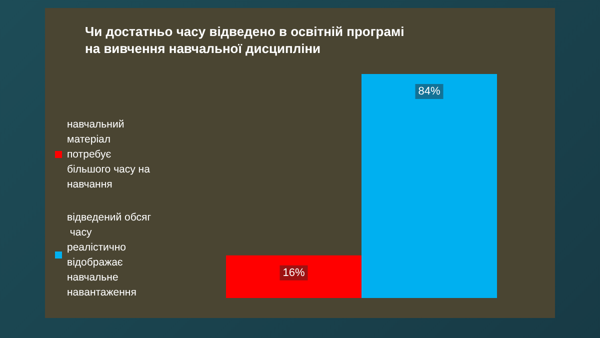 Image resolution: width=600 pixels, height=338 pixels. Describe the element at coordinates (429, 92) in the screenshot. I see `data-label: 84%` at that location.